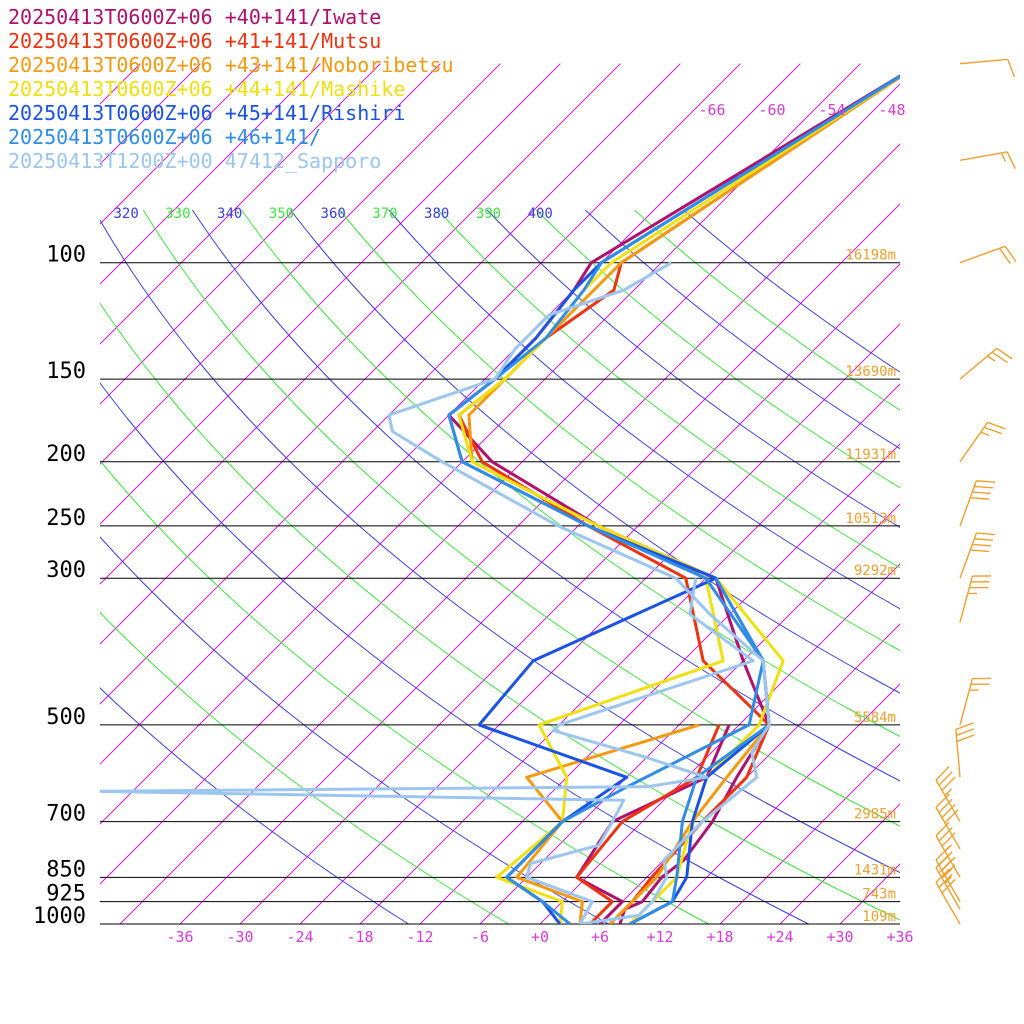  I want to click on theta-labels: 320 330 340 350 360 370 380 390 400, so click(332, 214).